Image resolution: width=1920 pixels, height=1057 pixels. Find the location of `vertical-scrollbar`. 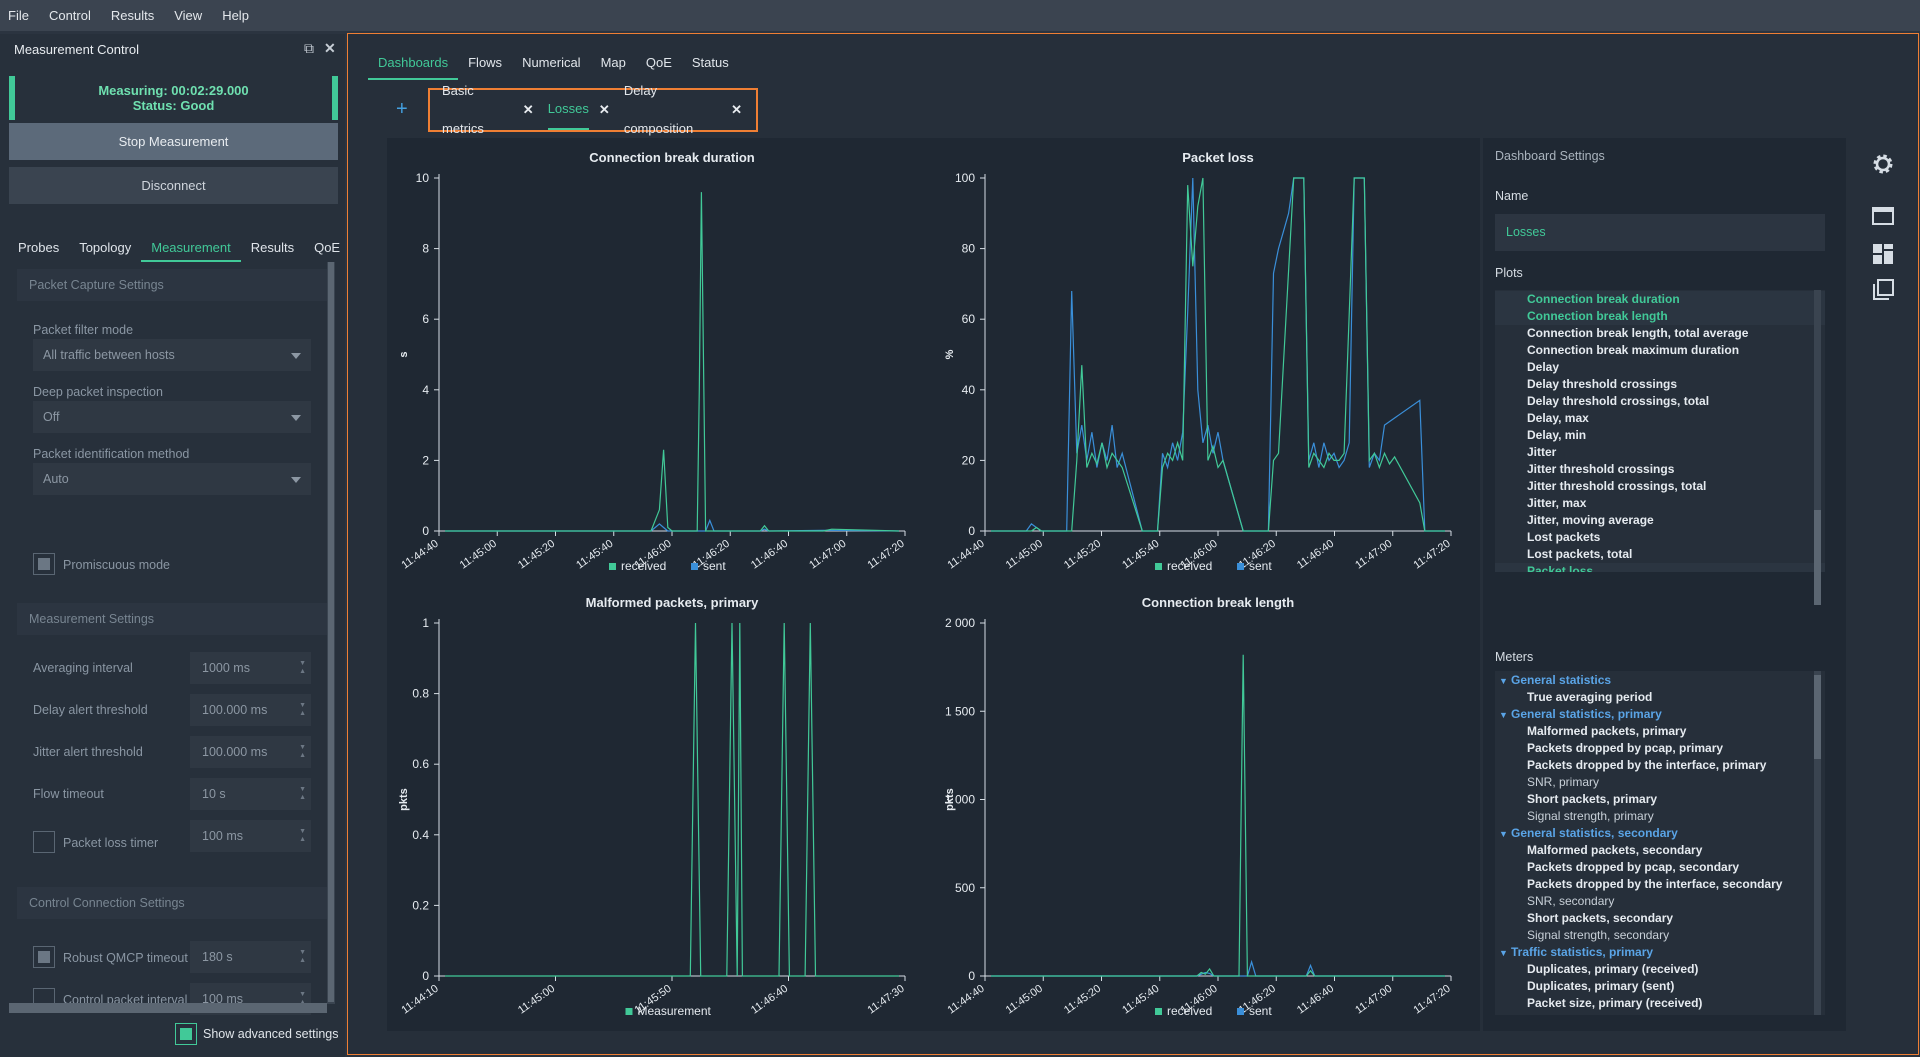

vertical-scrollbar is located at coordinates (331, 633).